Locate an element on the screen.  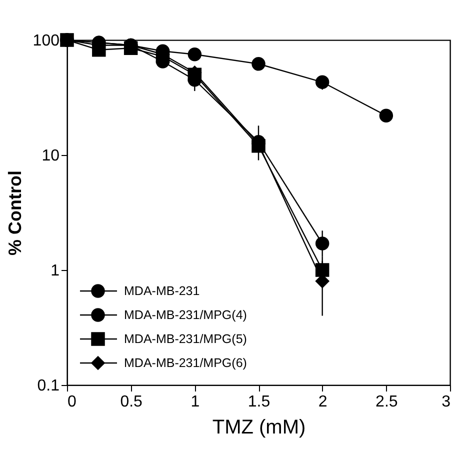
y-tick-label: 10 is located at coordinates (51, 156).